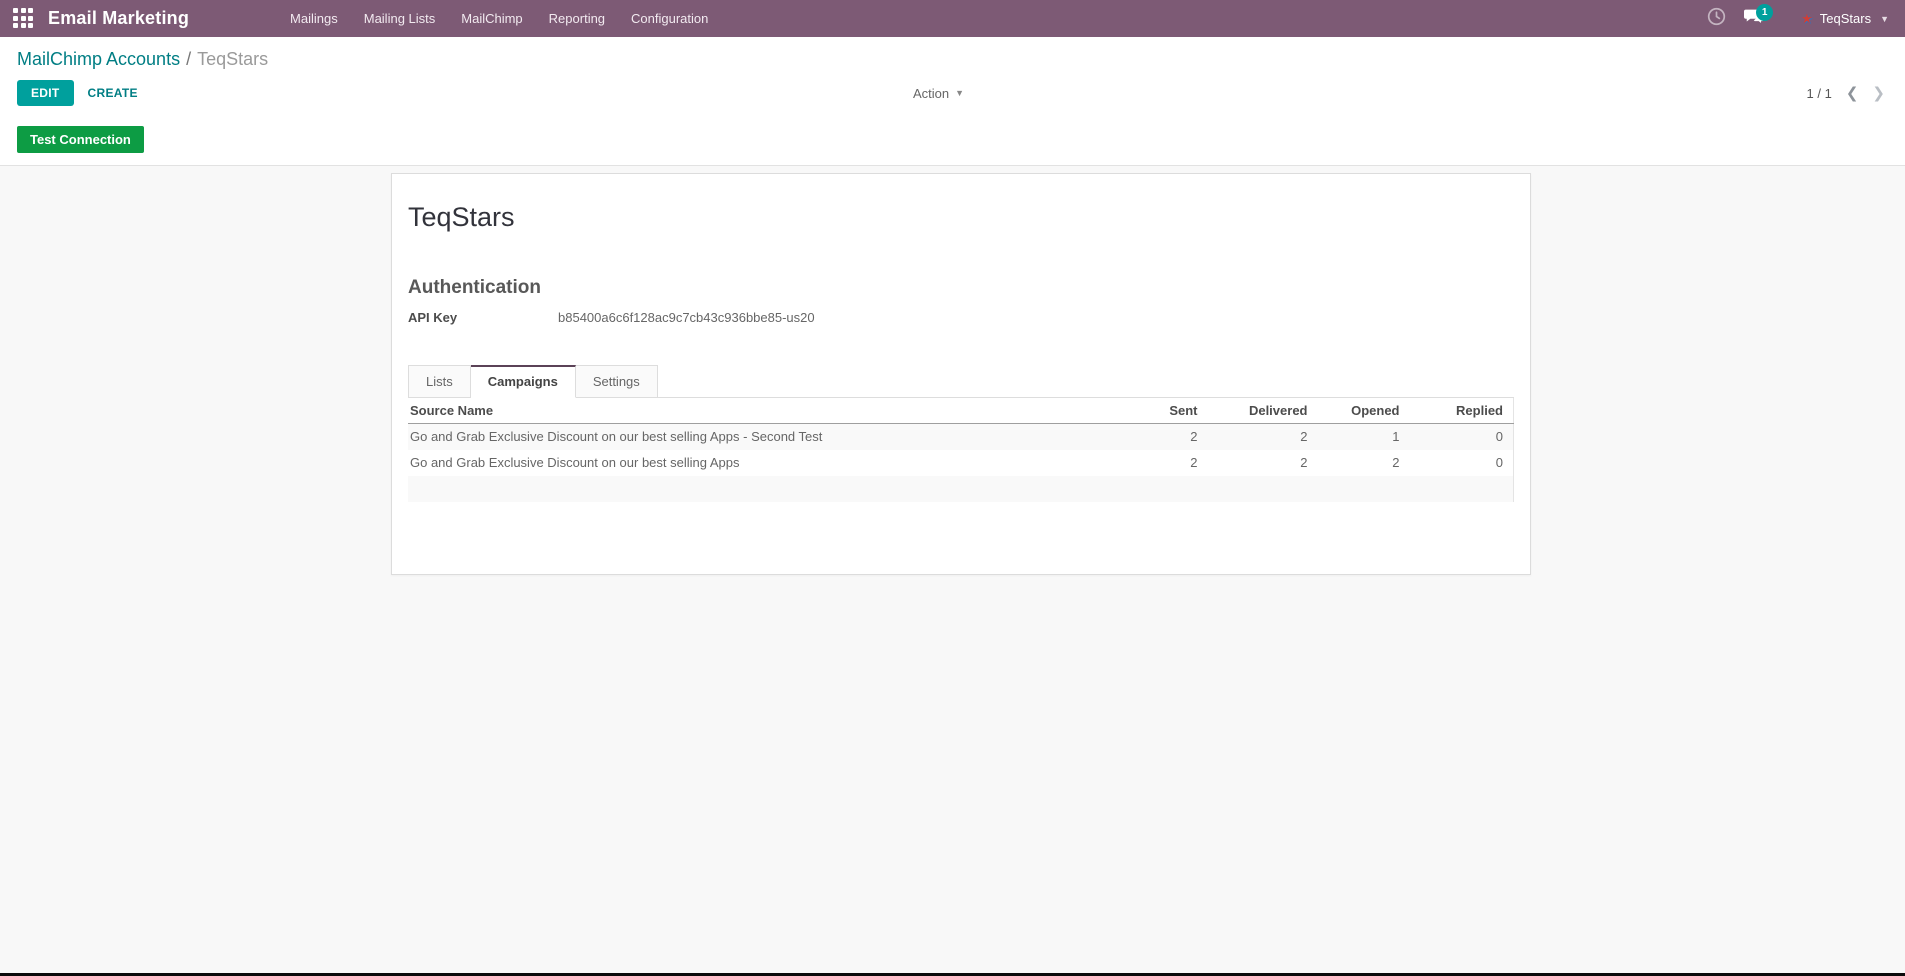 This screenshot has height=976, width=1905. What do you see at coordinates (113, 93) in the screenshot?
I see `create-button: CREATE` at bounding box center [113, 93].